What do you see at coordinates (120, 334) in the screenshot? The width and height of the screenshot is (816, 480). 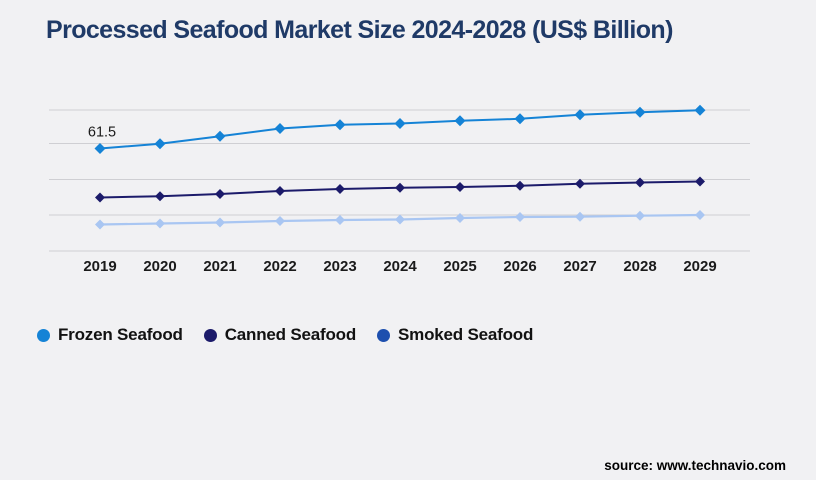 I see `legend-label-frozen-seafood: Frozen Seafood` at bounding box center [120, 334].